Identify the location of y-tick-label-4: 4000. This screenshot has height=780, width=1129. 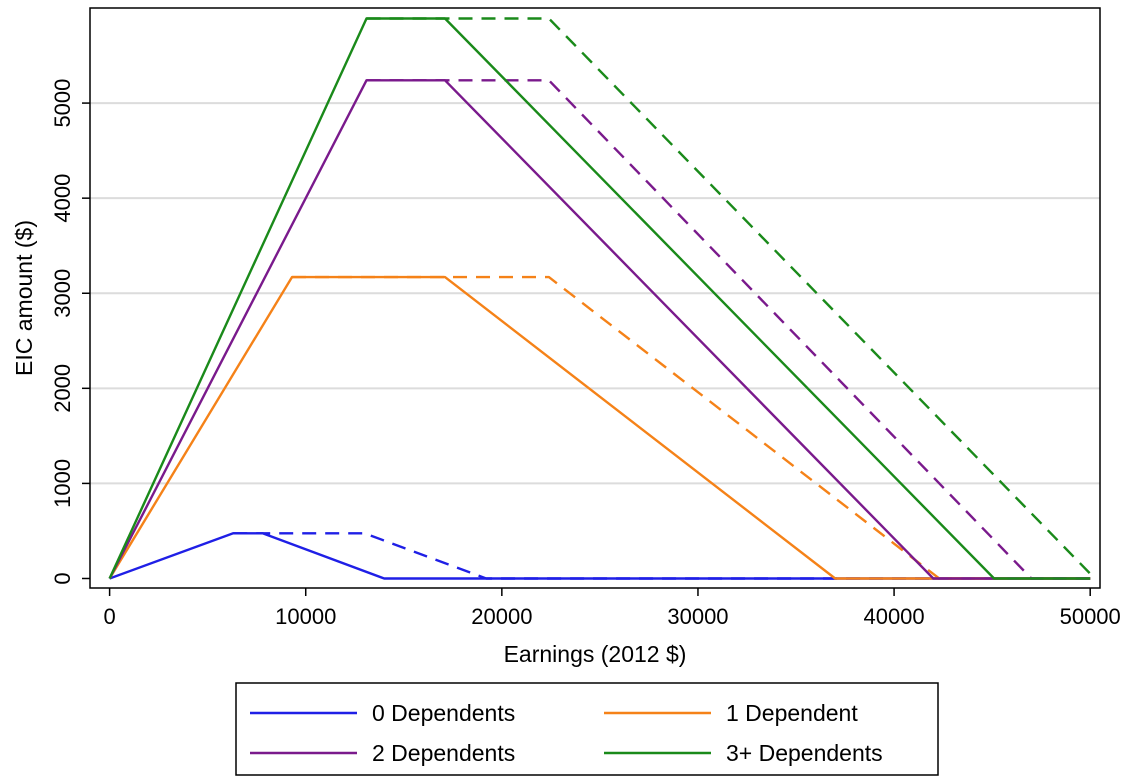
(62, 198).